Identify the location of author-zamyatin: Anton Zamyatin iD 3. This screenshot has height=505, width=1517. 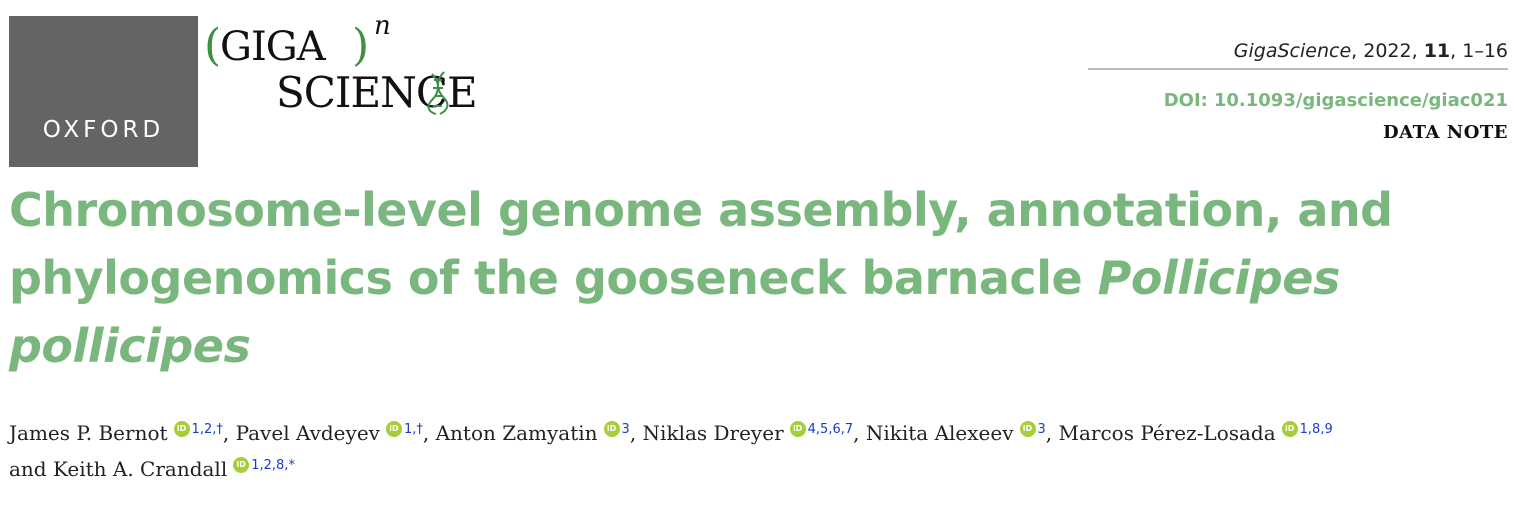
(533, 433).